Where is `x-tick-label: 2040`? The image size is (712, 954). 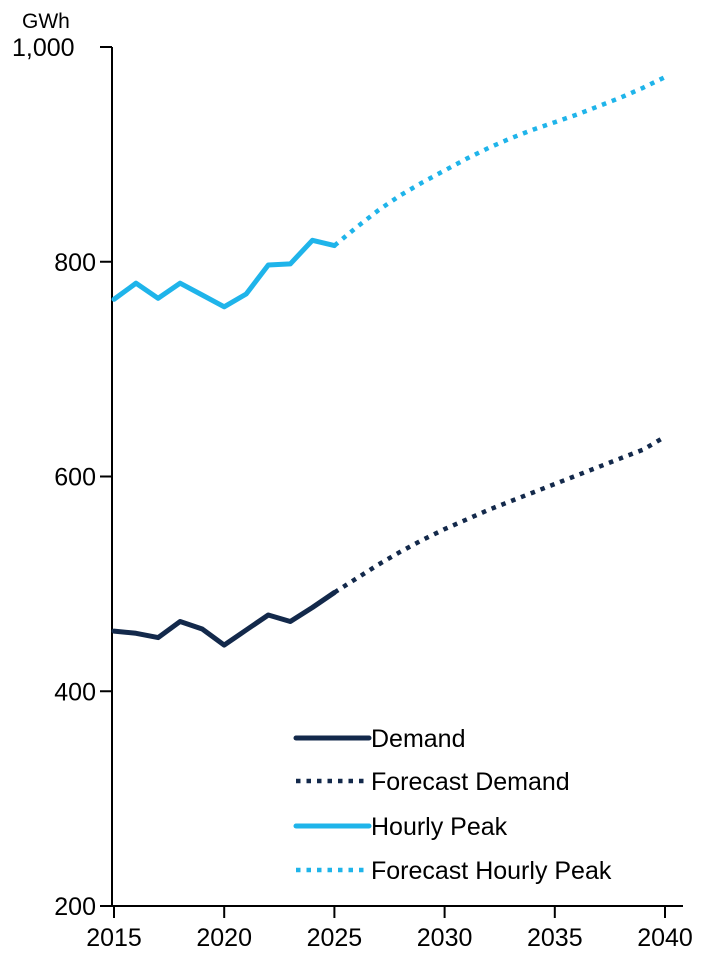
x-tick-label: 2040 is located at coordinates (665, 938).